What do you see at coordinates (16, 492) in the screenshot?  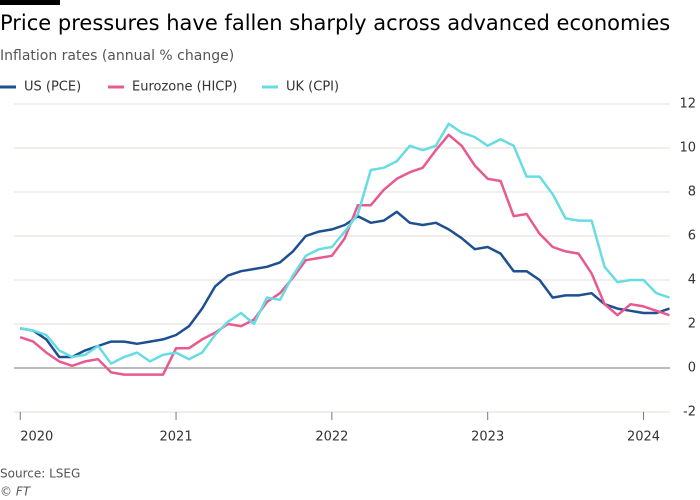 I see `credit: © FT` at bounding box center [16, 492].